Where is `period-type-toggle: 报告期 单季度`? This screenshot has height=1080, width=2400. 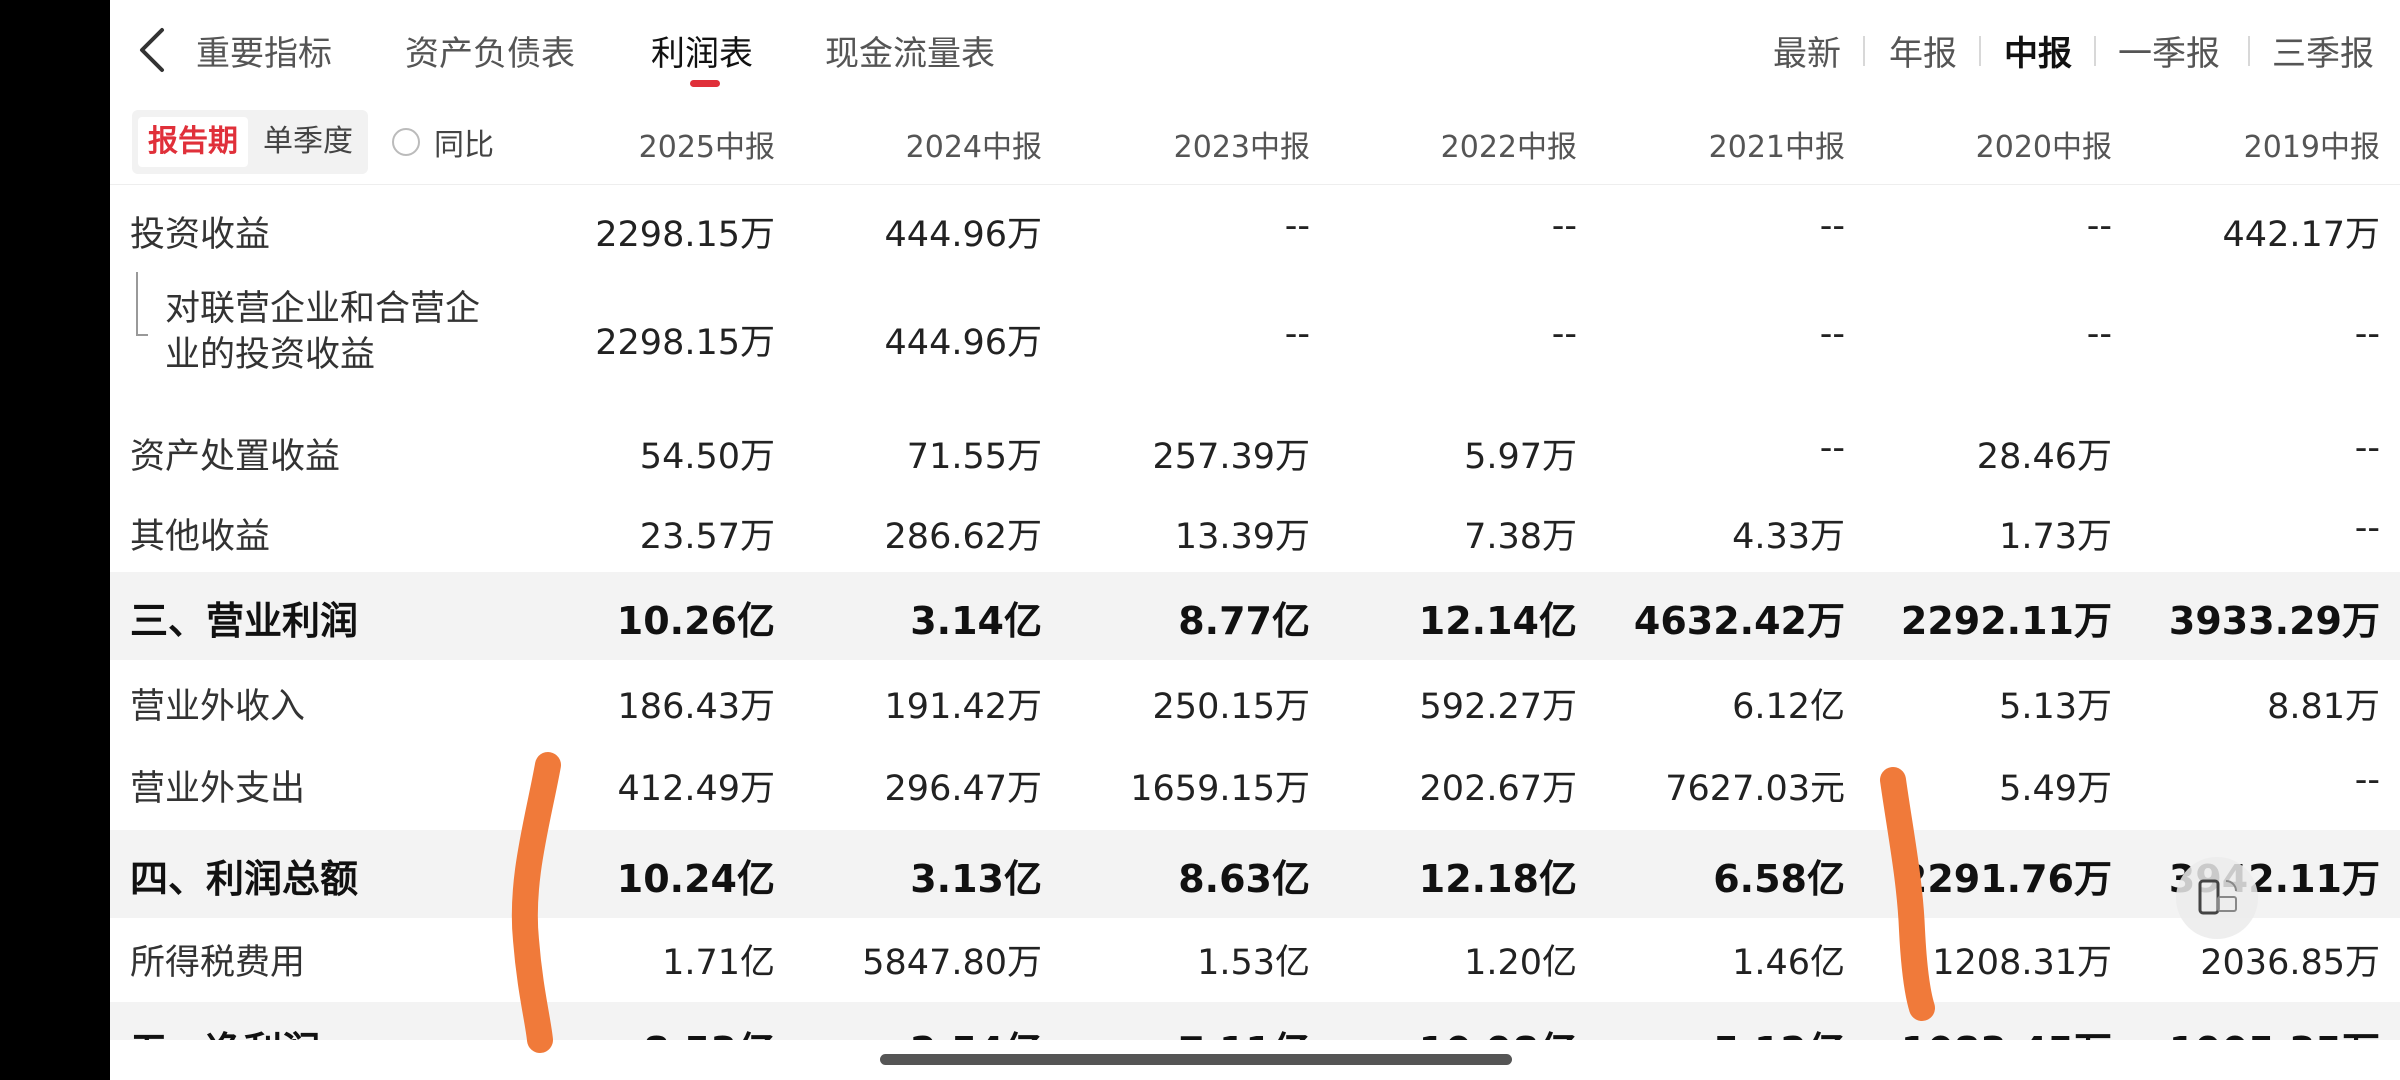 period-type-toggle: 报告期 单季度 is located at coordinates (250, 142).